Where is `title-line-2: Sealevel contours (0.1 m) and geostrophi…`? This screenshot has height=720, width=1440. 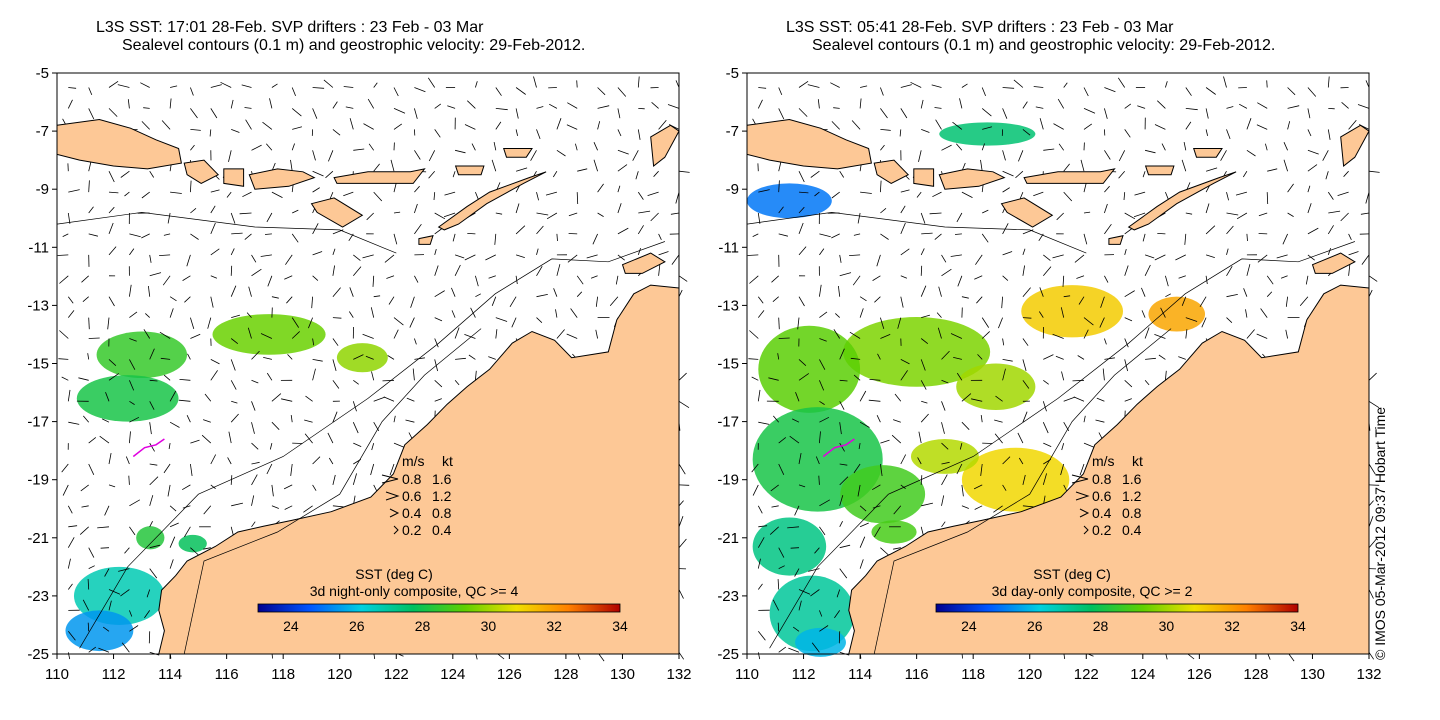 title-line-2: Sealevel contours (0.1 m) and geostrophi… is located at coordinates (354, 45).